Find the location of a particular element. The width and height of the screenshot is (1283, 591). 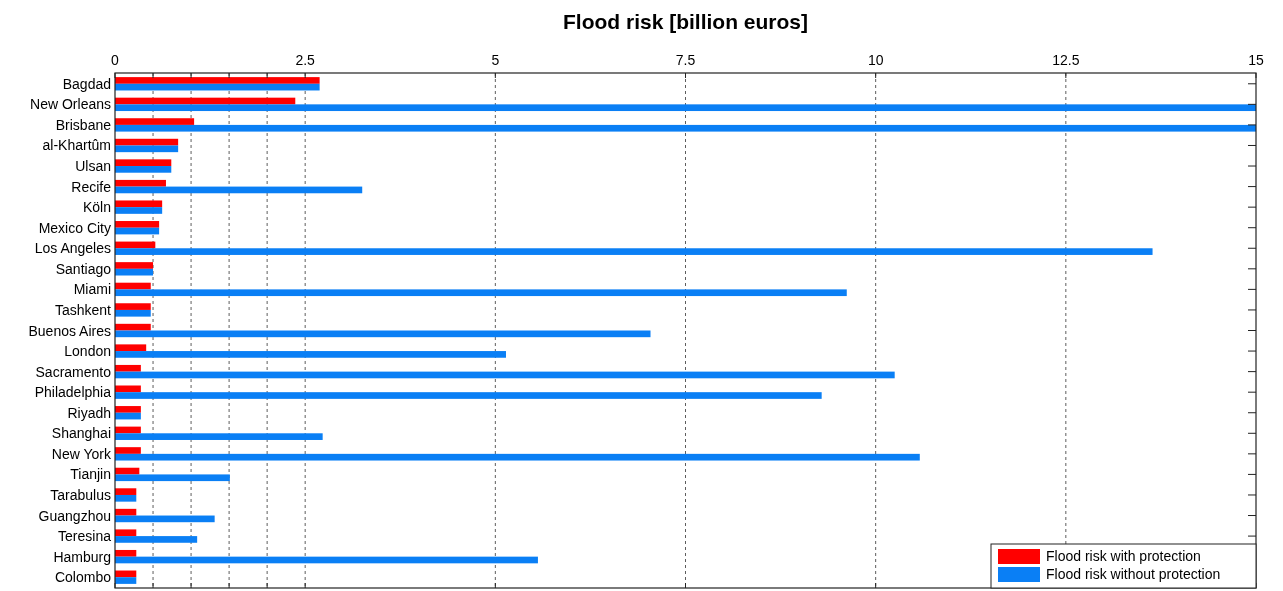

x-tick-label: 15 is located at coordinates (1256, 60).